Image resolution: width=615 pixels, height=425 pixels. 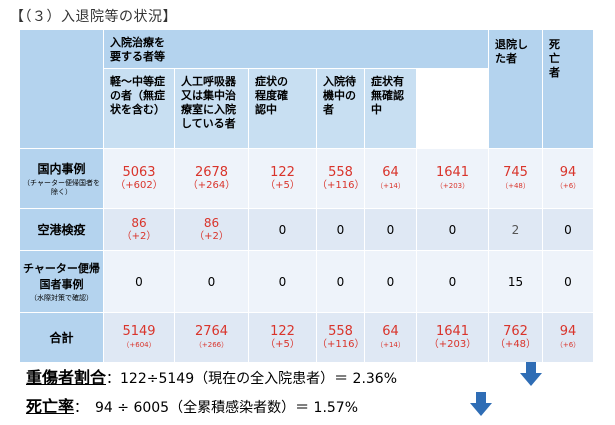 What do you see at coordinates (568, 230) in the screenshot?
I see `cell-airport-deaths: 0` at bounding box center [568, 230].